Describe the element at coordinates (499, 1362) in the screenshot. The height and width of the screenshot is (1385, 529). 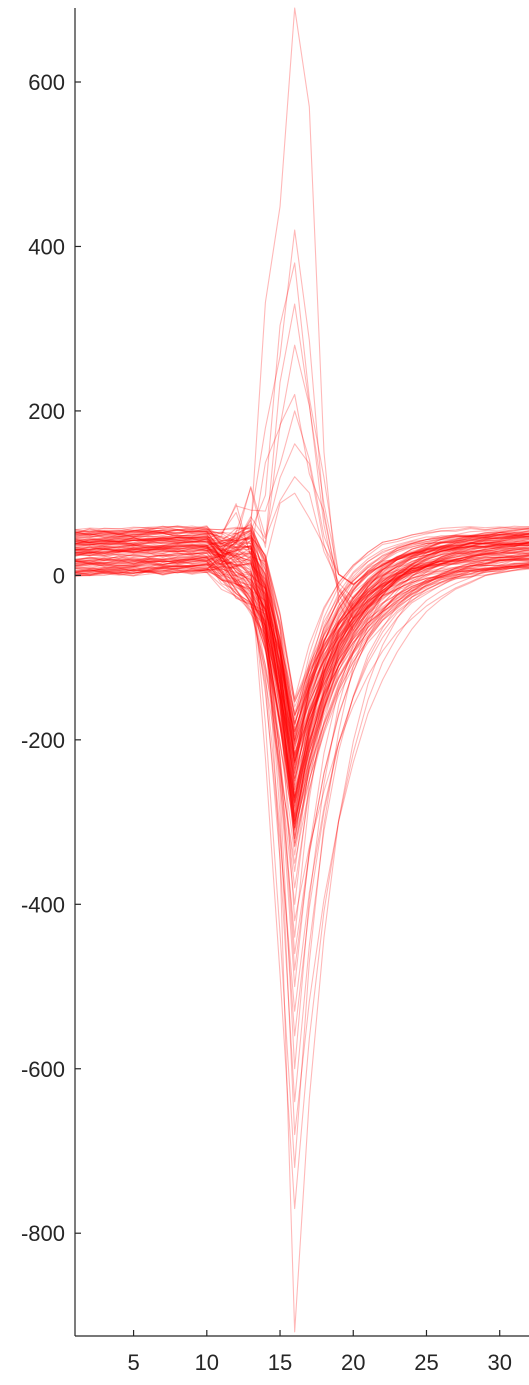
I see `x-tick-label: 30` at that location.